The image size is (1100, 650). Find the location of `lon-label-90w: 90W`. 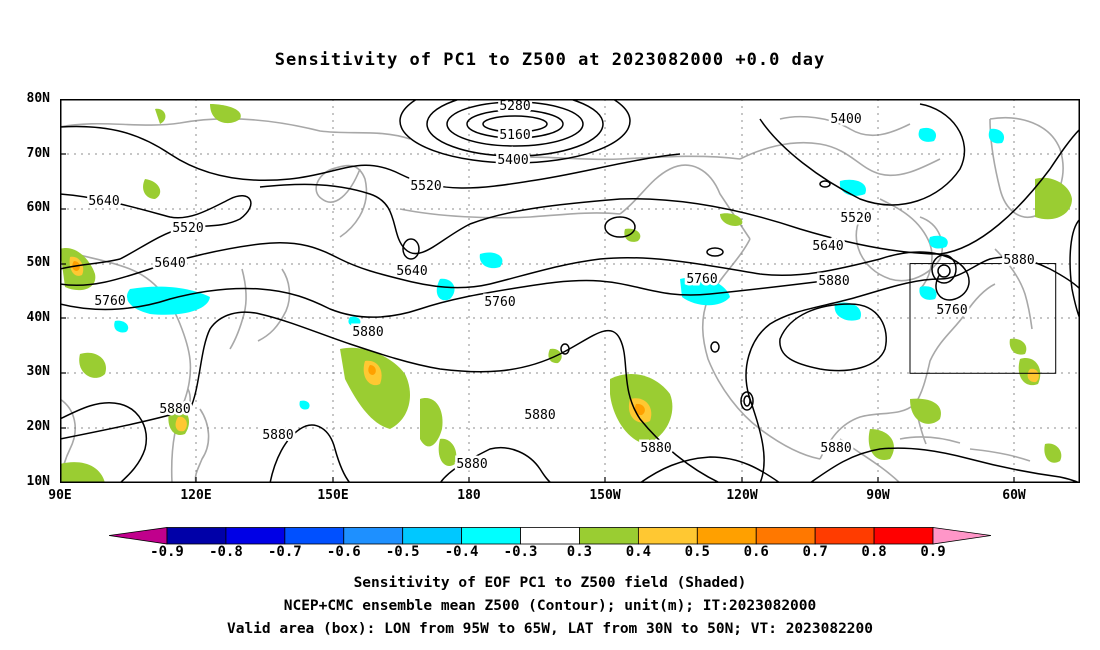

lon-label-90w: 90W is located at coordinates (878, 495).